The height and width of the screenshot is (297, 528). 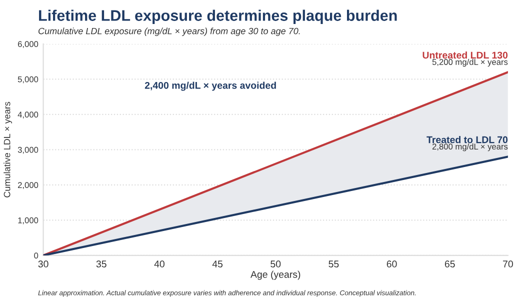 What do you see at coordinates (508, 264) in the screenshot?
I see `x-tick-label: 70` at bounding box center [508, 264].